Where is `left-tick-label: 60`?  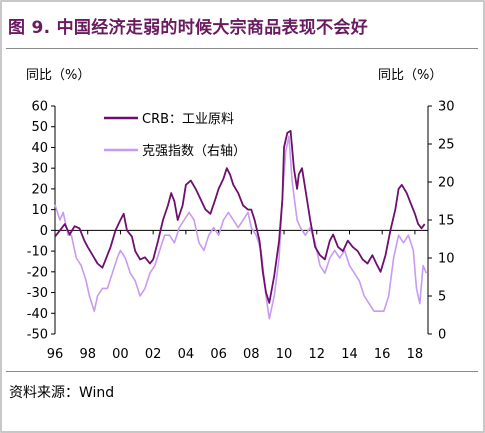 left-tick-label: 60 is located at coordinates (39, 107).